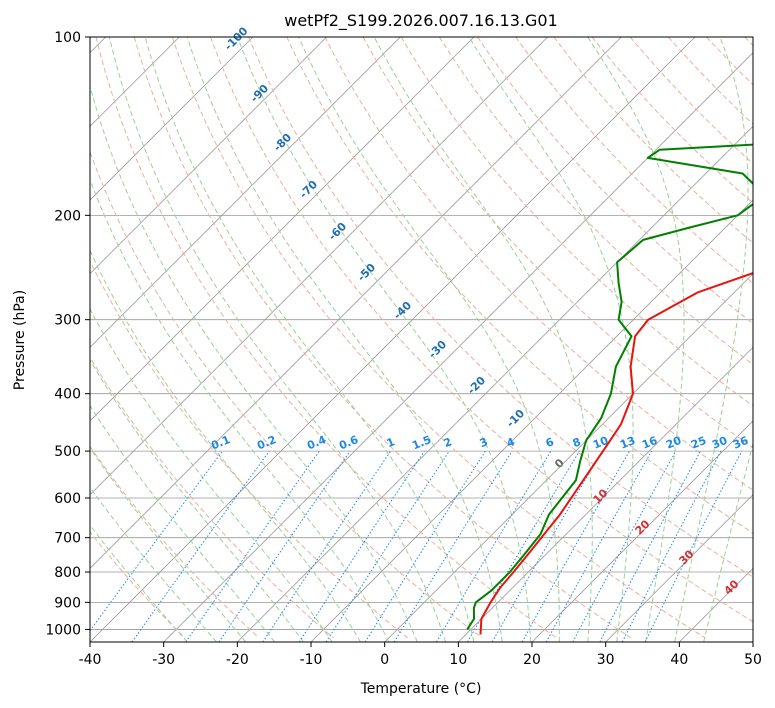 Image resolution: width=775 pixels, height=708 pixels. Describe the element at coordinates (420, 655) in the screenshot. I see `x-axis: -40 -30 -20 -10 0 10 20 30 40 50` at that location.